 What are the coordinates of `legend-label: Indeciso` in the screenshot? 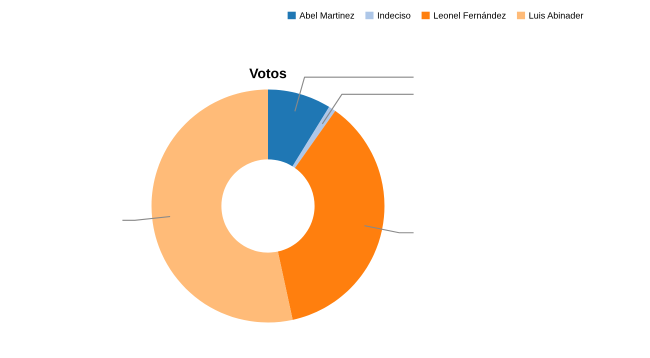 It's located at (394, 15).